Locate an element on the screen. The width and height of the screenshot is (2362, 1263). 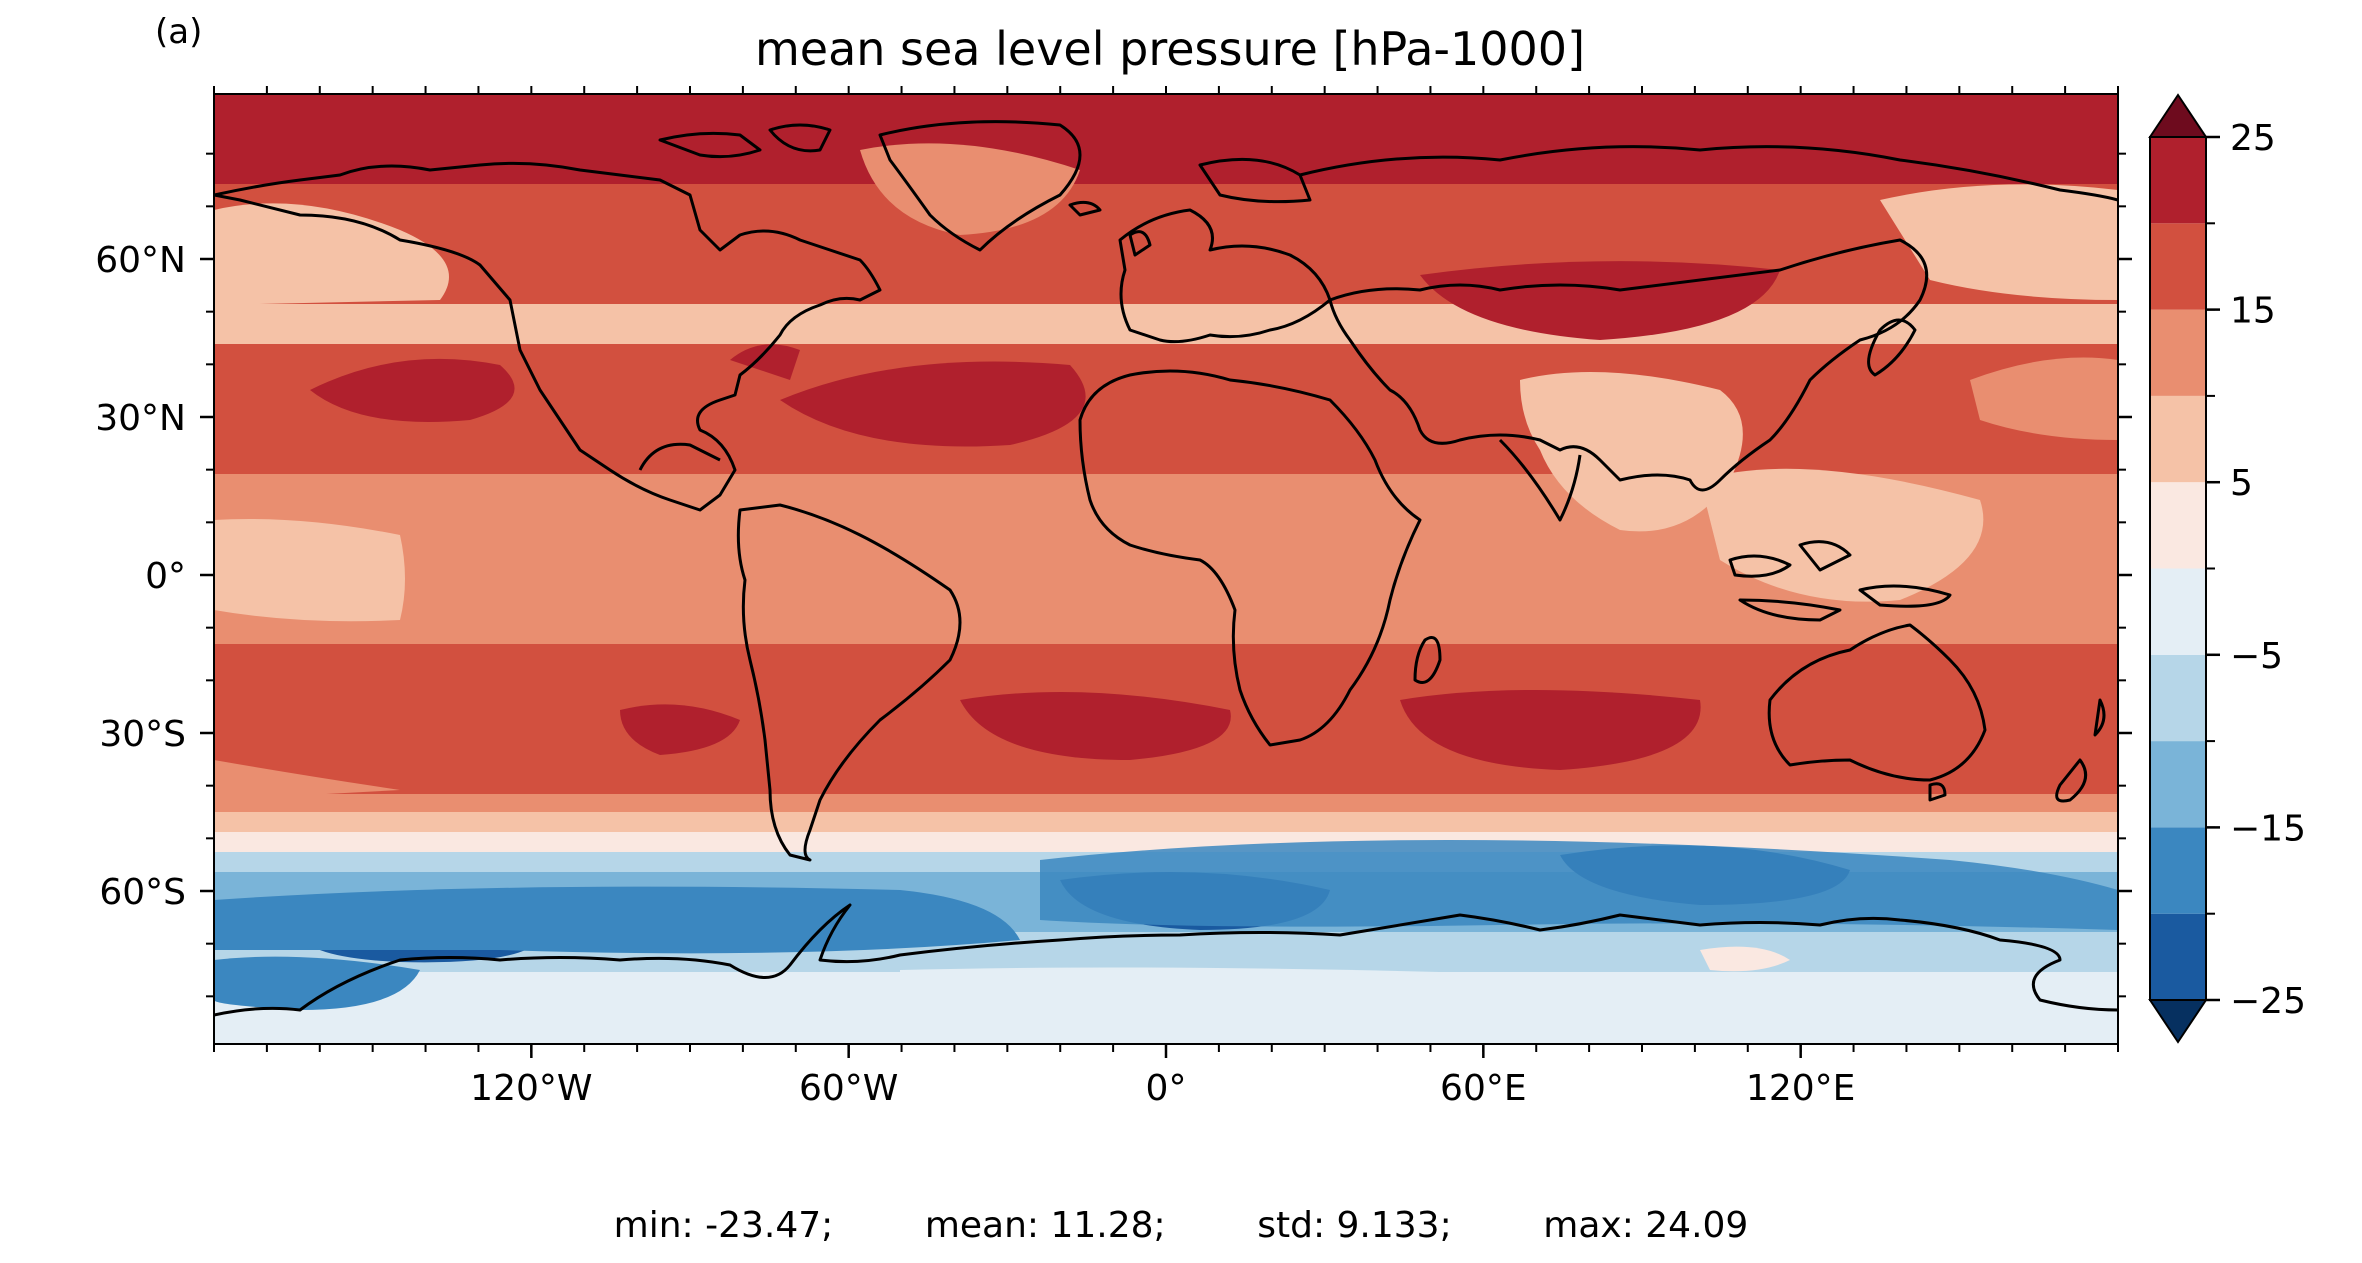
north-america-coast is located at coordinates (548, 336).